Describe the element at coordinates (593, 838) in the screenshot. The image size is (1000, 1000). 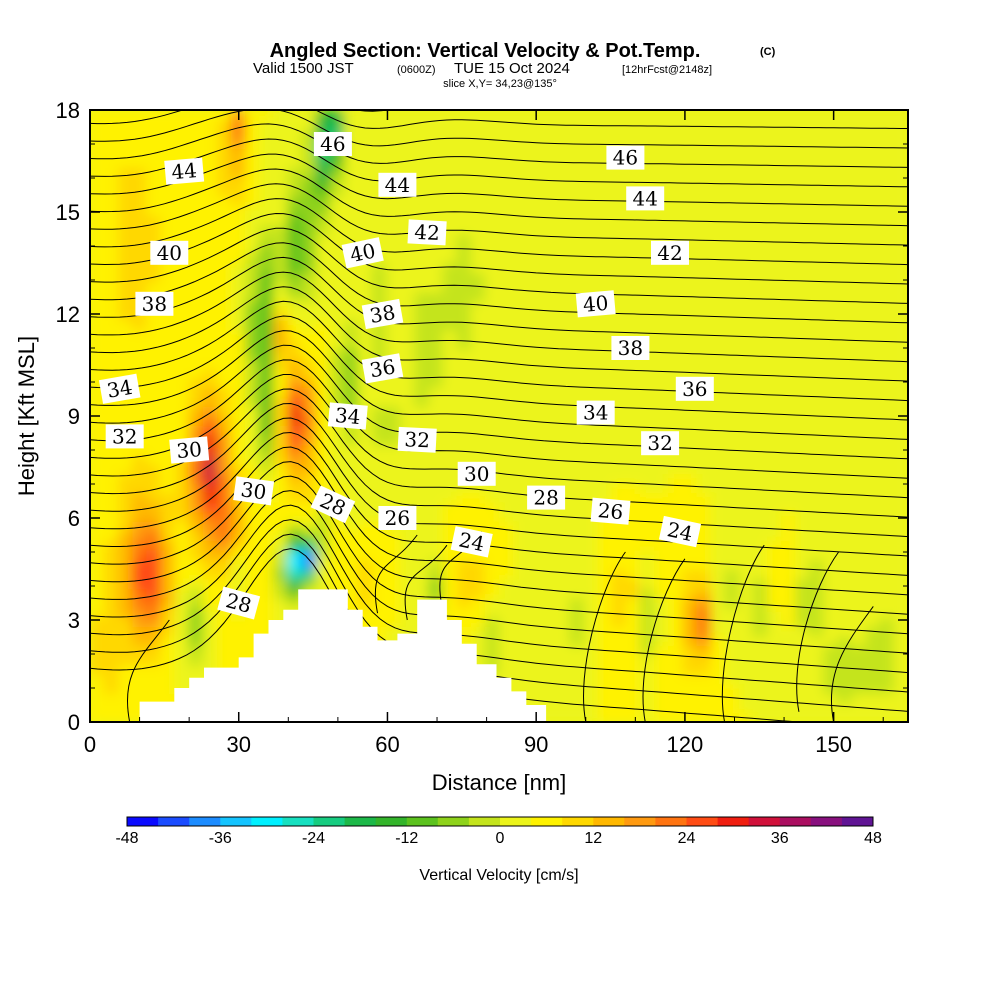
I see `colorbar-tick-label: 12` at that location.